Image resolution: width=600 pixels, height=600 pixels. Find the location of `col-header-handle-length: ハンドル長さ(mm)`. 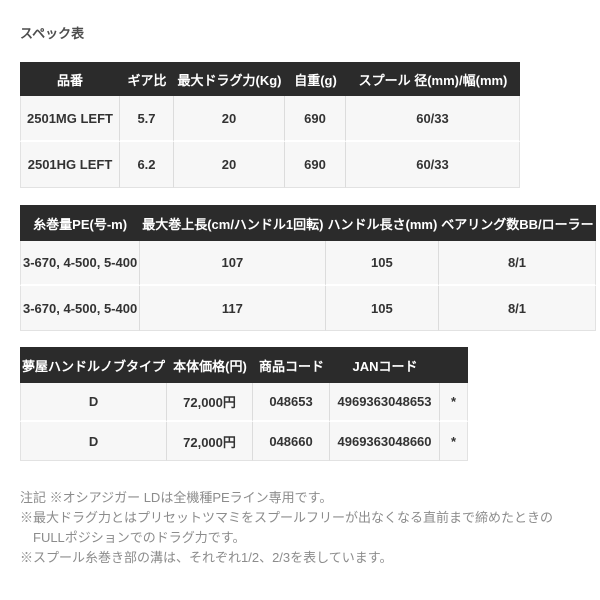

col-header-handle-length: ハンドル長さ(mm) is located at coordinates (382, 223).